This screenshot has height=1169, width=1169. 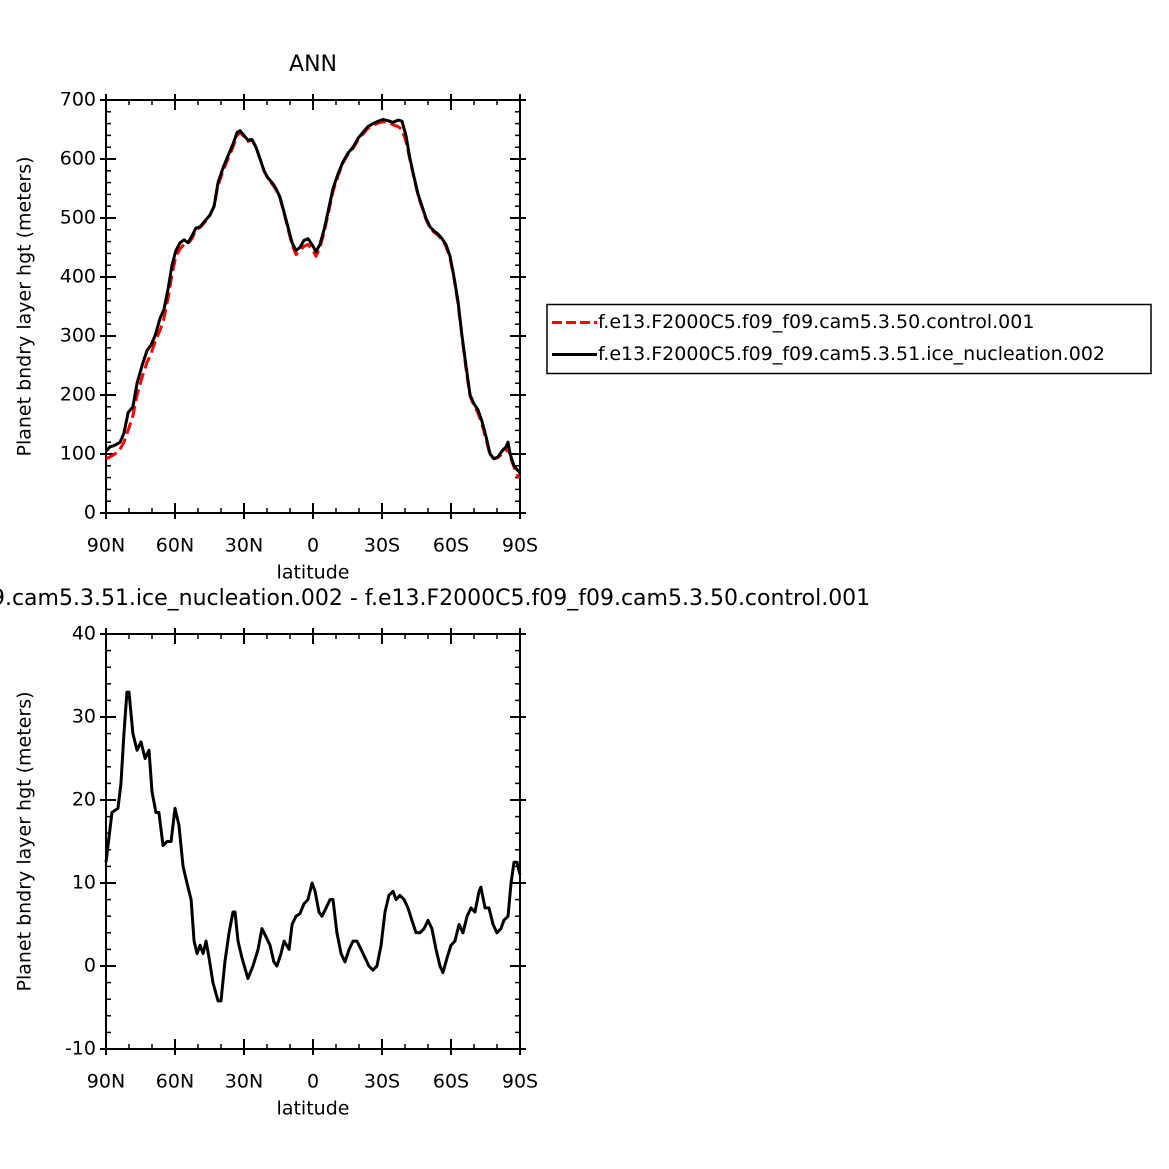 What do you see at coordinates (80, 1049) in the screenshot?
I see `y-tick-label: -10` at bounding box center [80, 1049].